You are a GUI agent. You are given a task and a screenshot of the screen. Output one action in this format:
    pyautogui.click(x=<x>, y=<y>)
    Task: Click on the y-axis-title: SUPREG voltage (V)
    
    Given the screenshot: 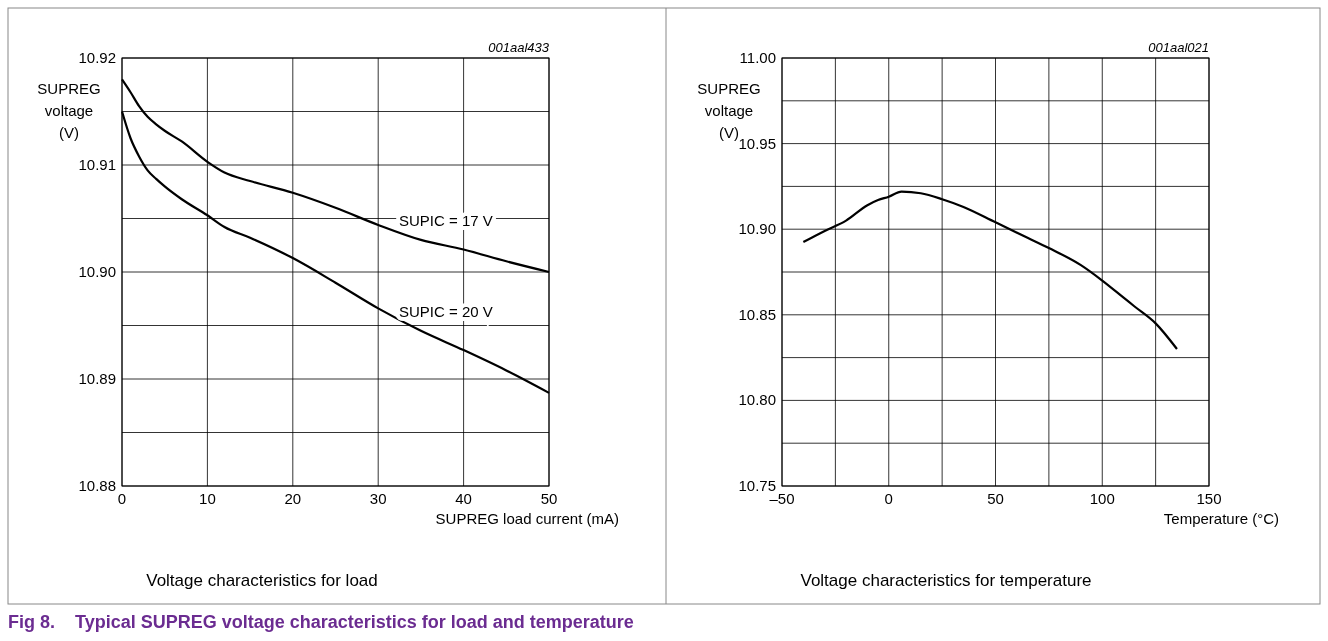 What is the action you would take?
    pyautogui.click(x=69, y=110)
    